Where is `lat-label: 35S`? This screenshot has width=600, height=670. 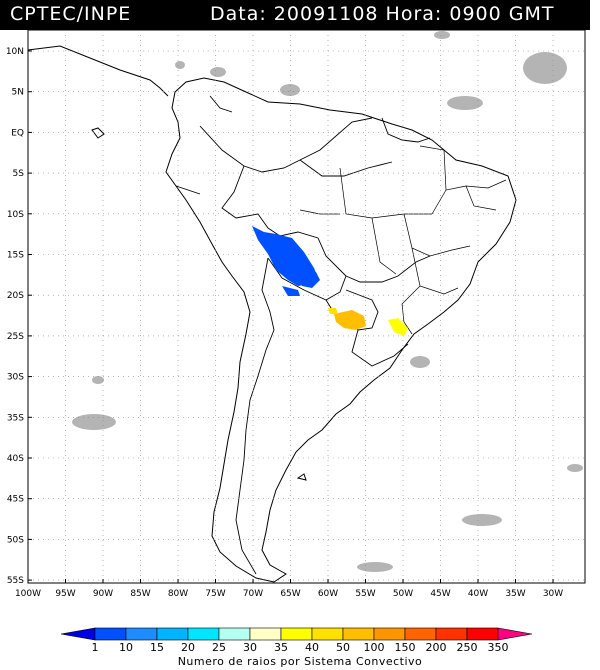 lat-label: 35S is located at coordinates (15, 418).